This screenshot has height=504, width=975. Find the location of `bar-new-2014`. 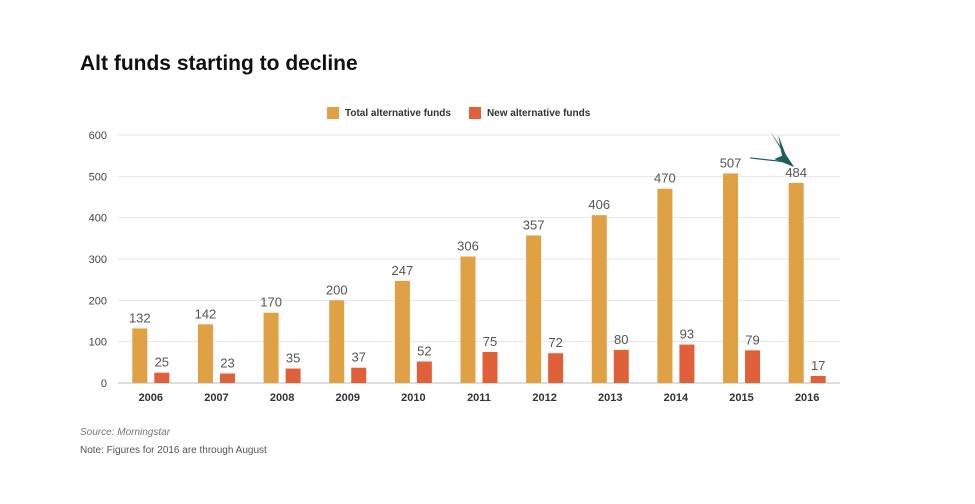

bar-new-2014 is located at coordinates (687, 363).